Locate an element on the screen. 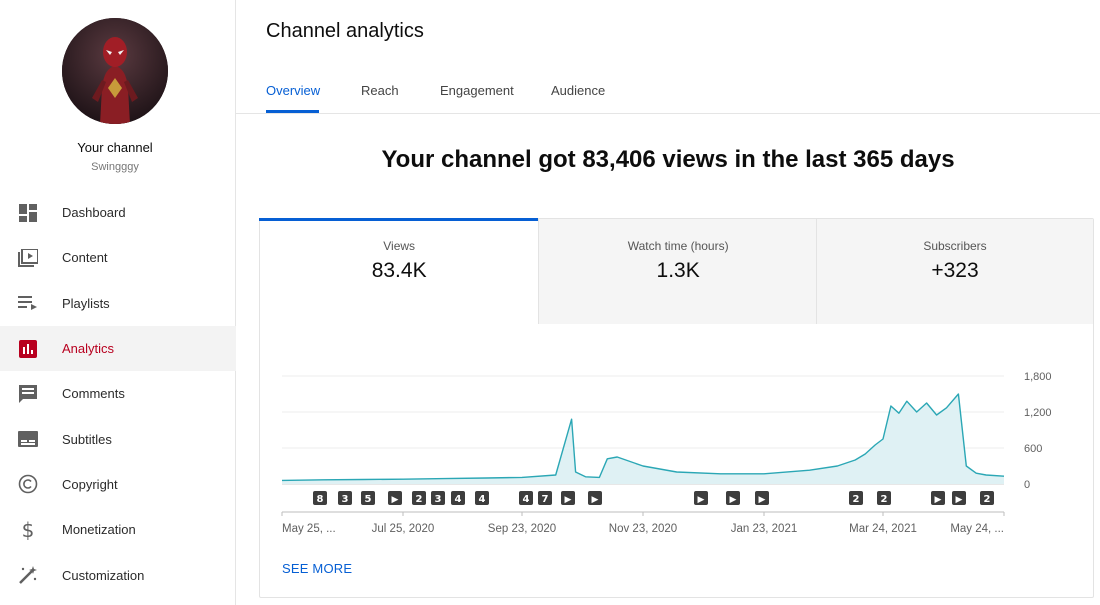 The width and height of the screenshot is (1100, 605). sidebar-item-monetization: $ Monetization is located at coordinates (118, 529).